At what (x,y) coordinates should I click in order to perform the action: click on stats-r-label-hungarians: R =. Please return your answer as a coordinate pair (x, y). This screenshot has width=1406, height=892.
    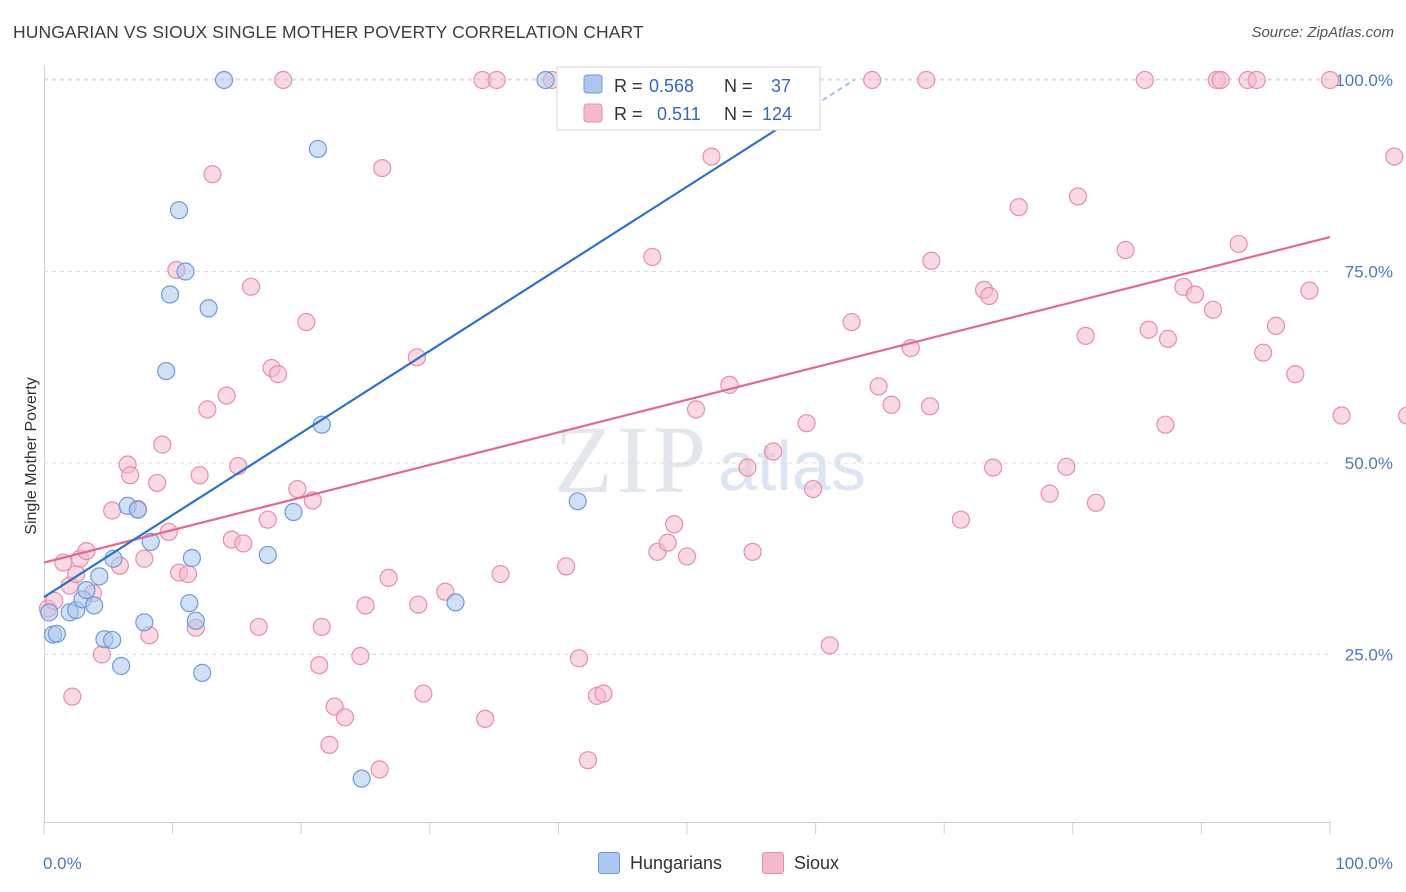
    Looking at the image, I should click on (628, 86).